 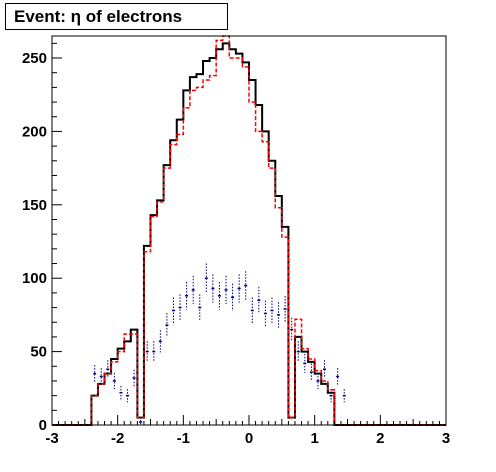 I want to click on x-tick-label: 2, so click(x=380, y=438).